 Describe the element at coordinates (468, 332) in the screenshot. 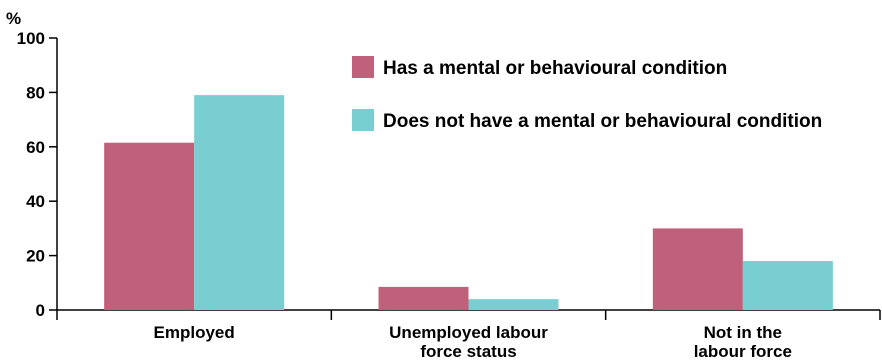

I see `x-category-label: Unemployed labour` at that location.